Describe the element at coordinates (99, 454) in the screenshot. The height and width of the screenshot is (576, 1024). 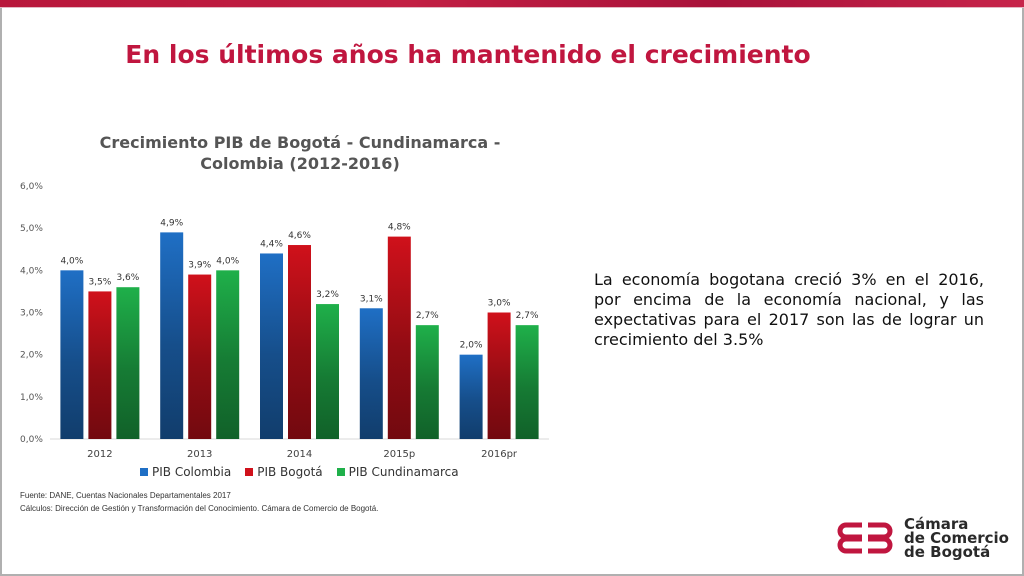
I see `x-category-label: 2012` at that location.